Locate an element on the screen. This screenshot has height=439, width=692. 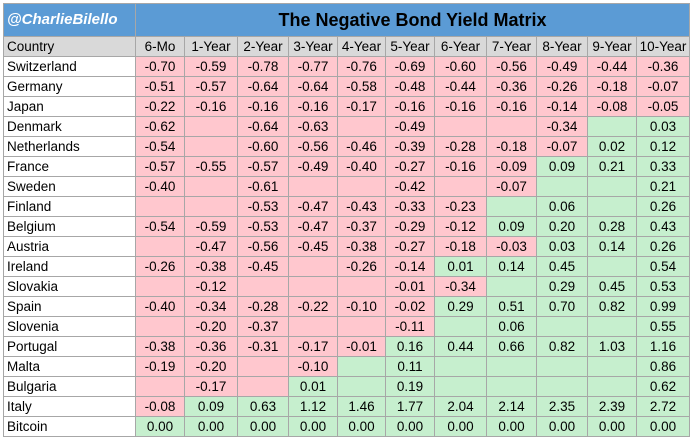
column-header: 10-Year is located at coordinates (663, 46).